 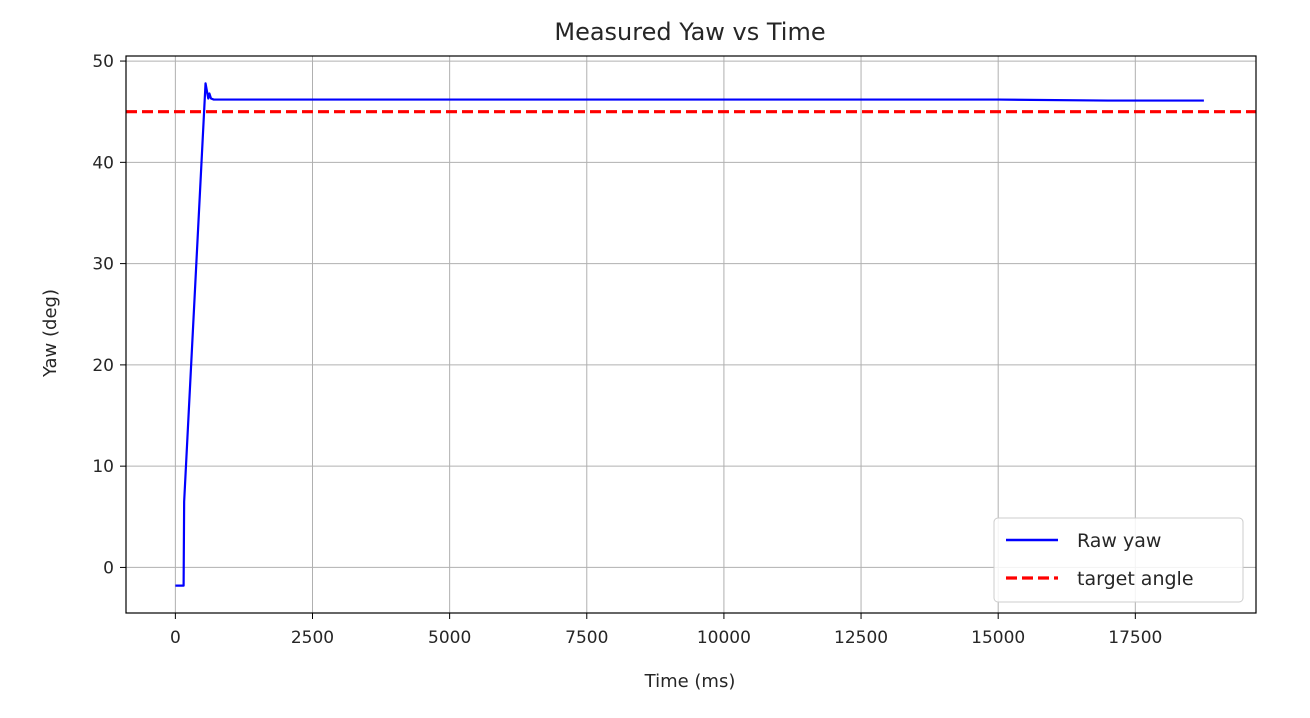 I want to click on x-tick-label: 7500, so click(x=586, y=638).